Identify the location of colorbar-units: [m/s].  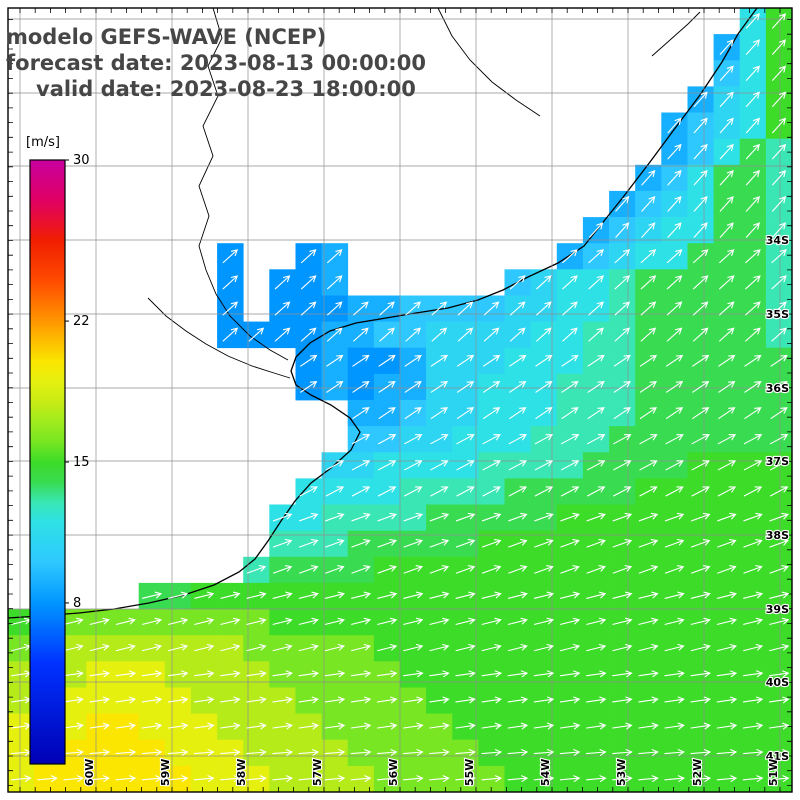
(43, 142).